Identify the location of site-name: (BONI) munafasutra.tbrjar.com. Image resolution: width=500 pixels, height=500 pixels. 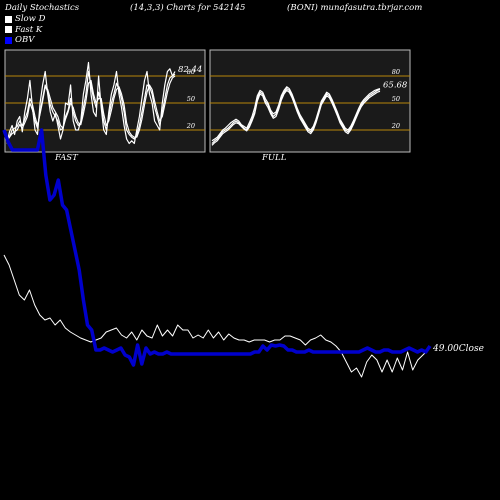
(355, 8).